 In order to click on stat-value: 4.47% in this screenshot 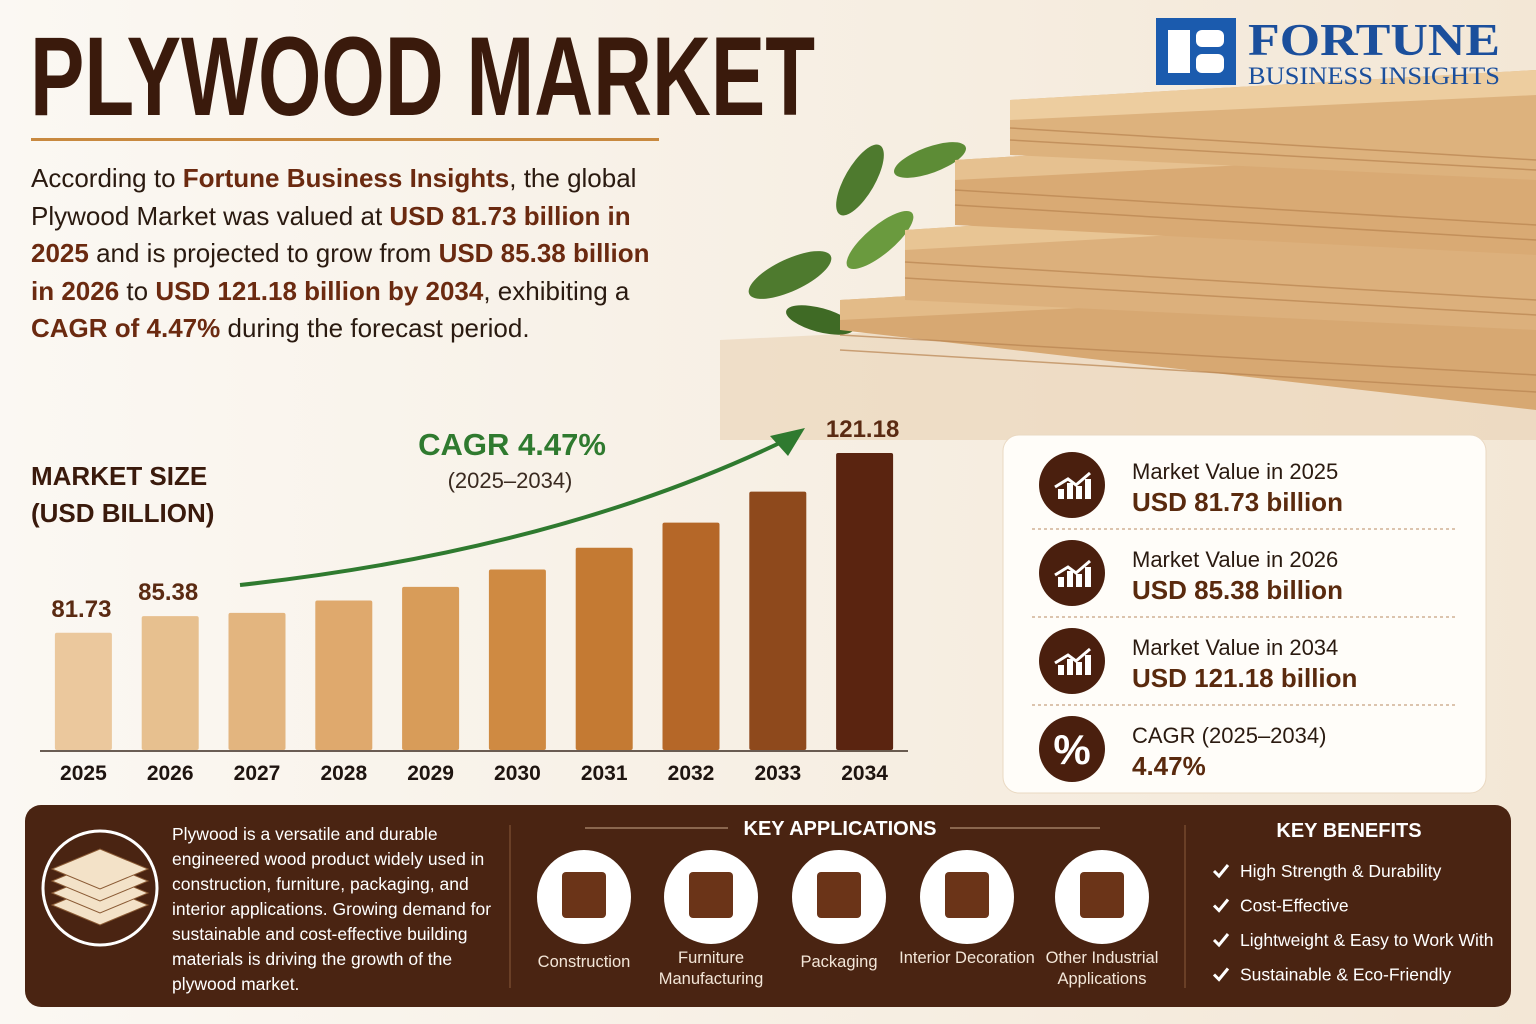, I will do `click(1169, 766)`.